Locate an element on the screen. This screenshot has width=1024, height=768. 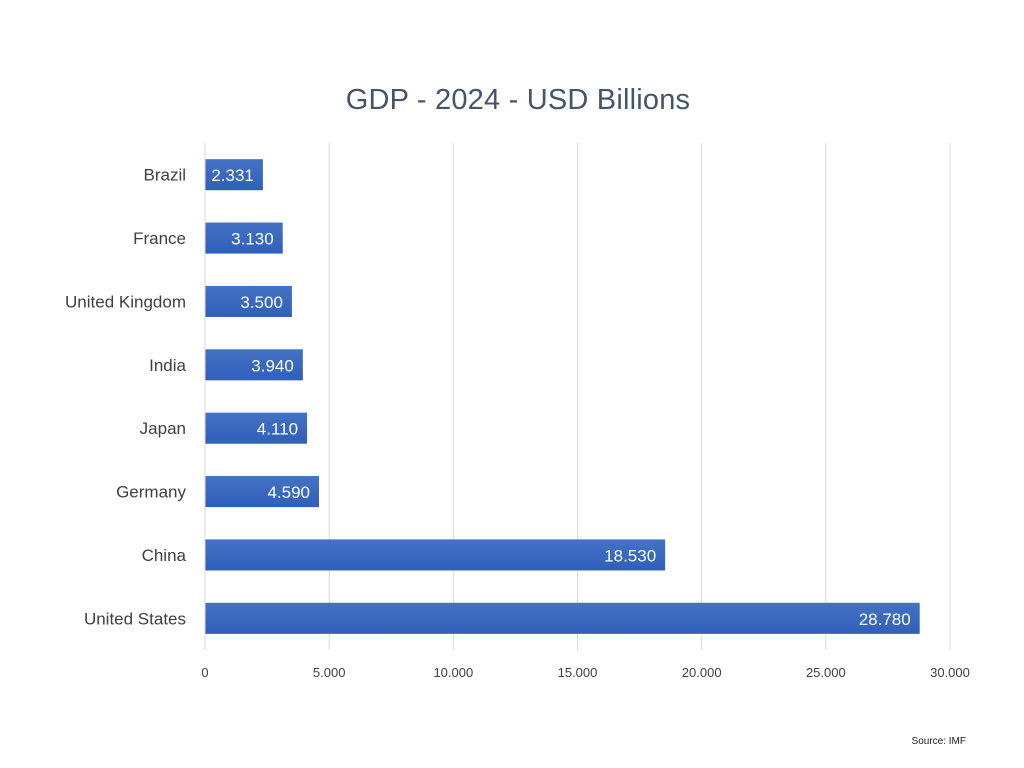
x-tick-label: 0 is located at coordinates (204, 672).